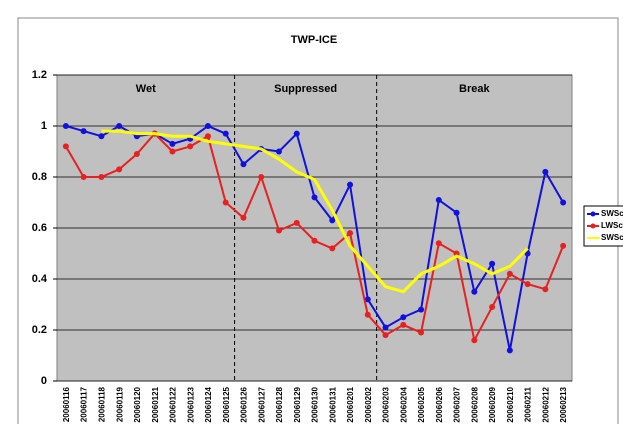 This screenshot has width=623, height=424. Describe the element at coordinates (137, 404) in the screenshot. I see `x-tick-label: 20060120` at that location.